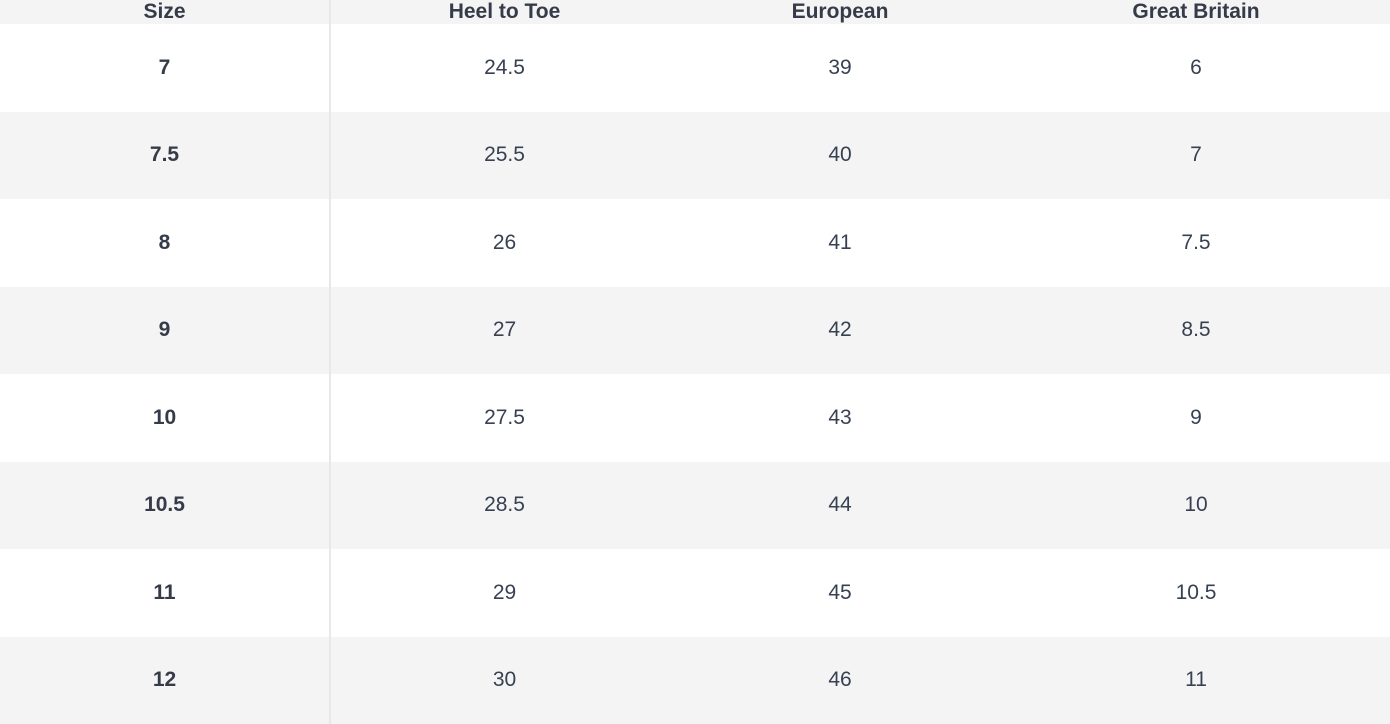 The image size is (1390, 724). Describe the element at coordinates (840, 592) in the screenshot. I see `cell-european: 45` at that location.